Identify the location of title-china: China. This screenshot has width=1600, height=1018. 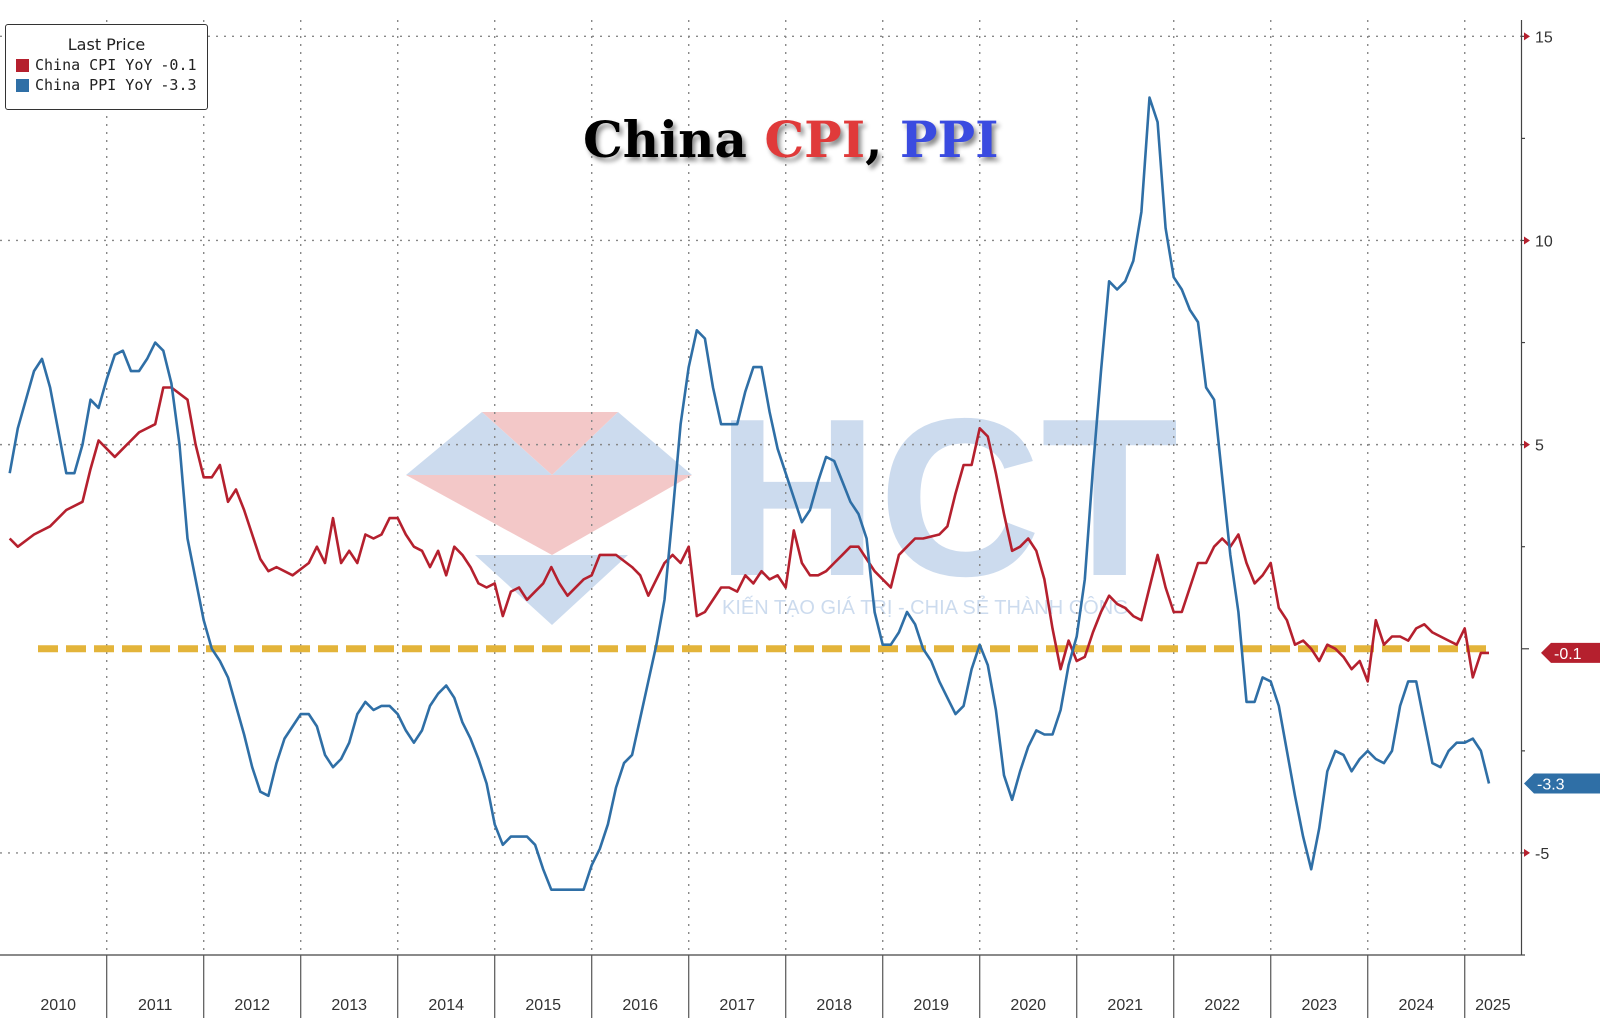
(674, 139).